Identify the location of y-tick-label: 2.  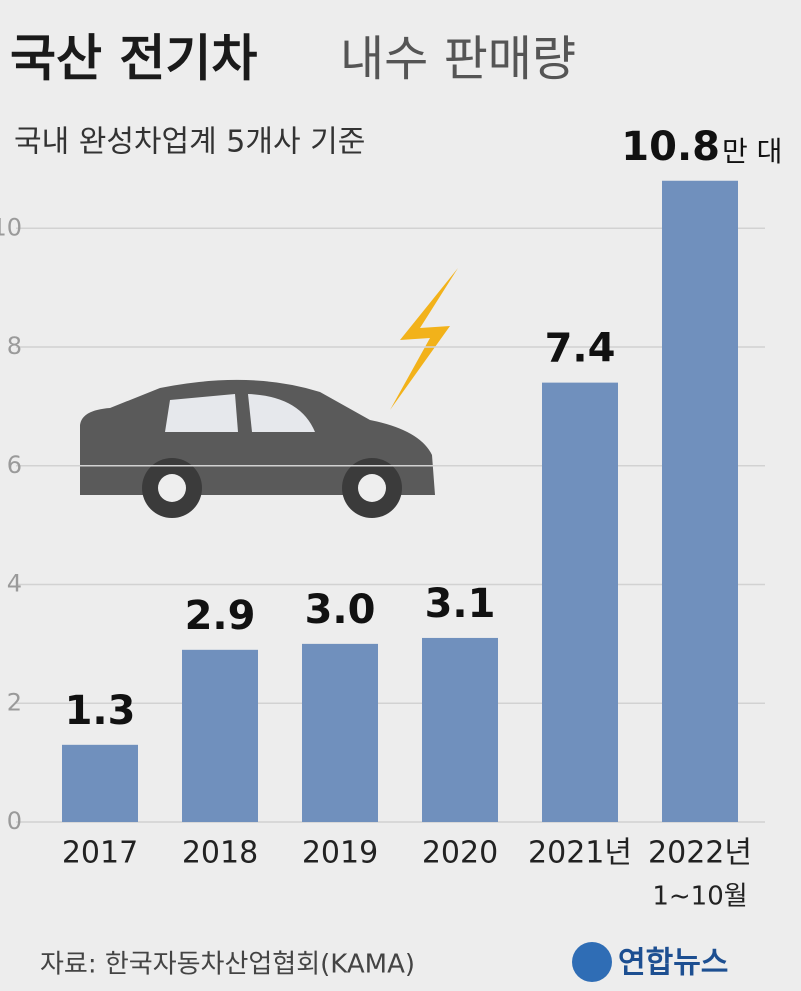
(14, 702).